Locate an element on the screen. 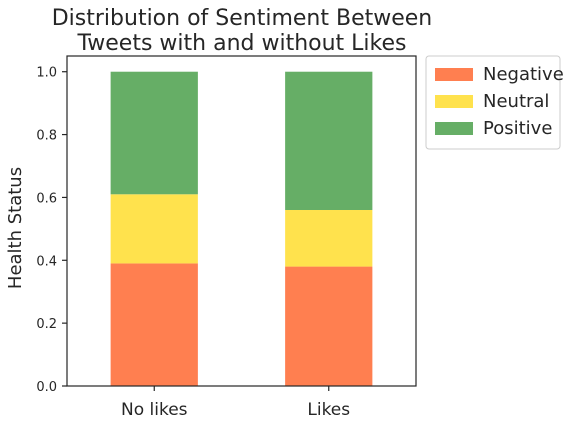 This screenshot has height=424, width=568. chart-title-line-2: Tweets with and without Likes is located at coordinates (241, 43).